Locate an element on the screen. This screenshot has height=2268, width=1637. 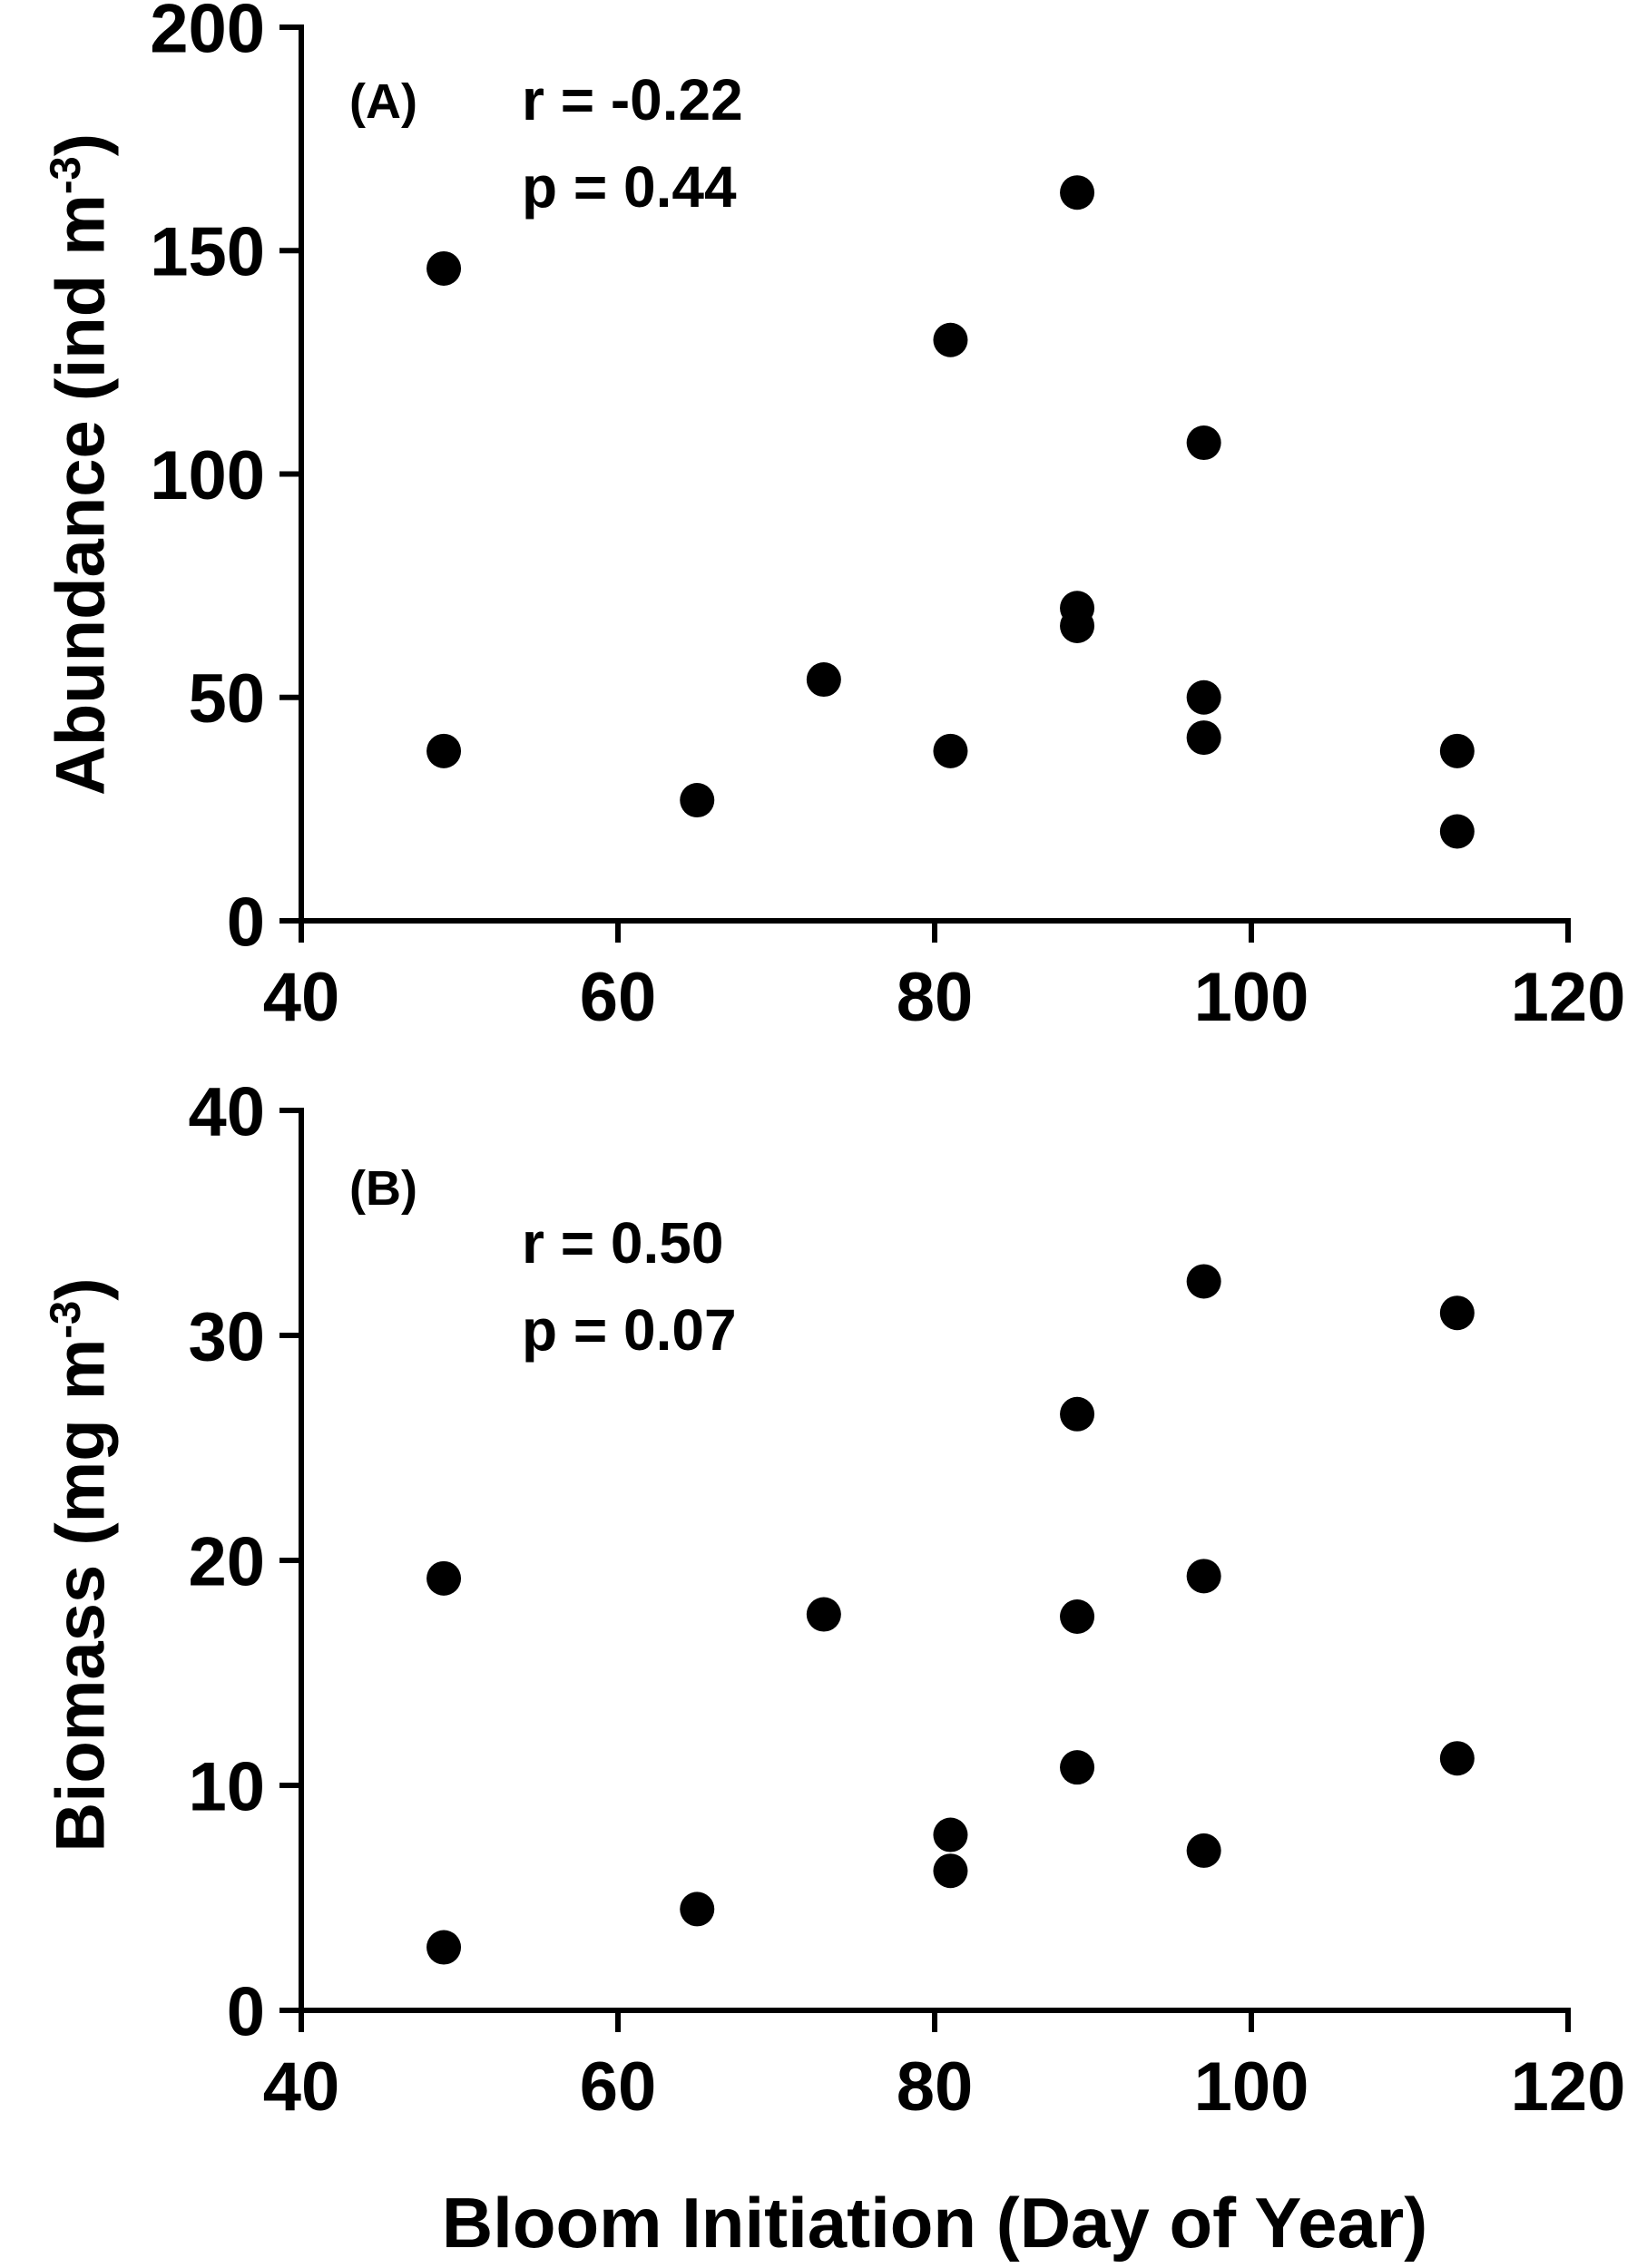
y-tick-label: 20 is located at coordinates (226, 1561).